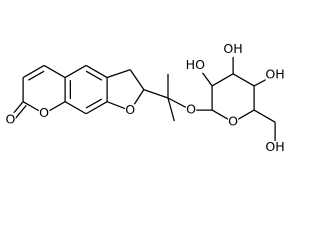  I want to click on atom-label: HO, so click(195, 64).